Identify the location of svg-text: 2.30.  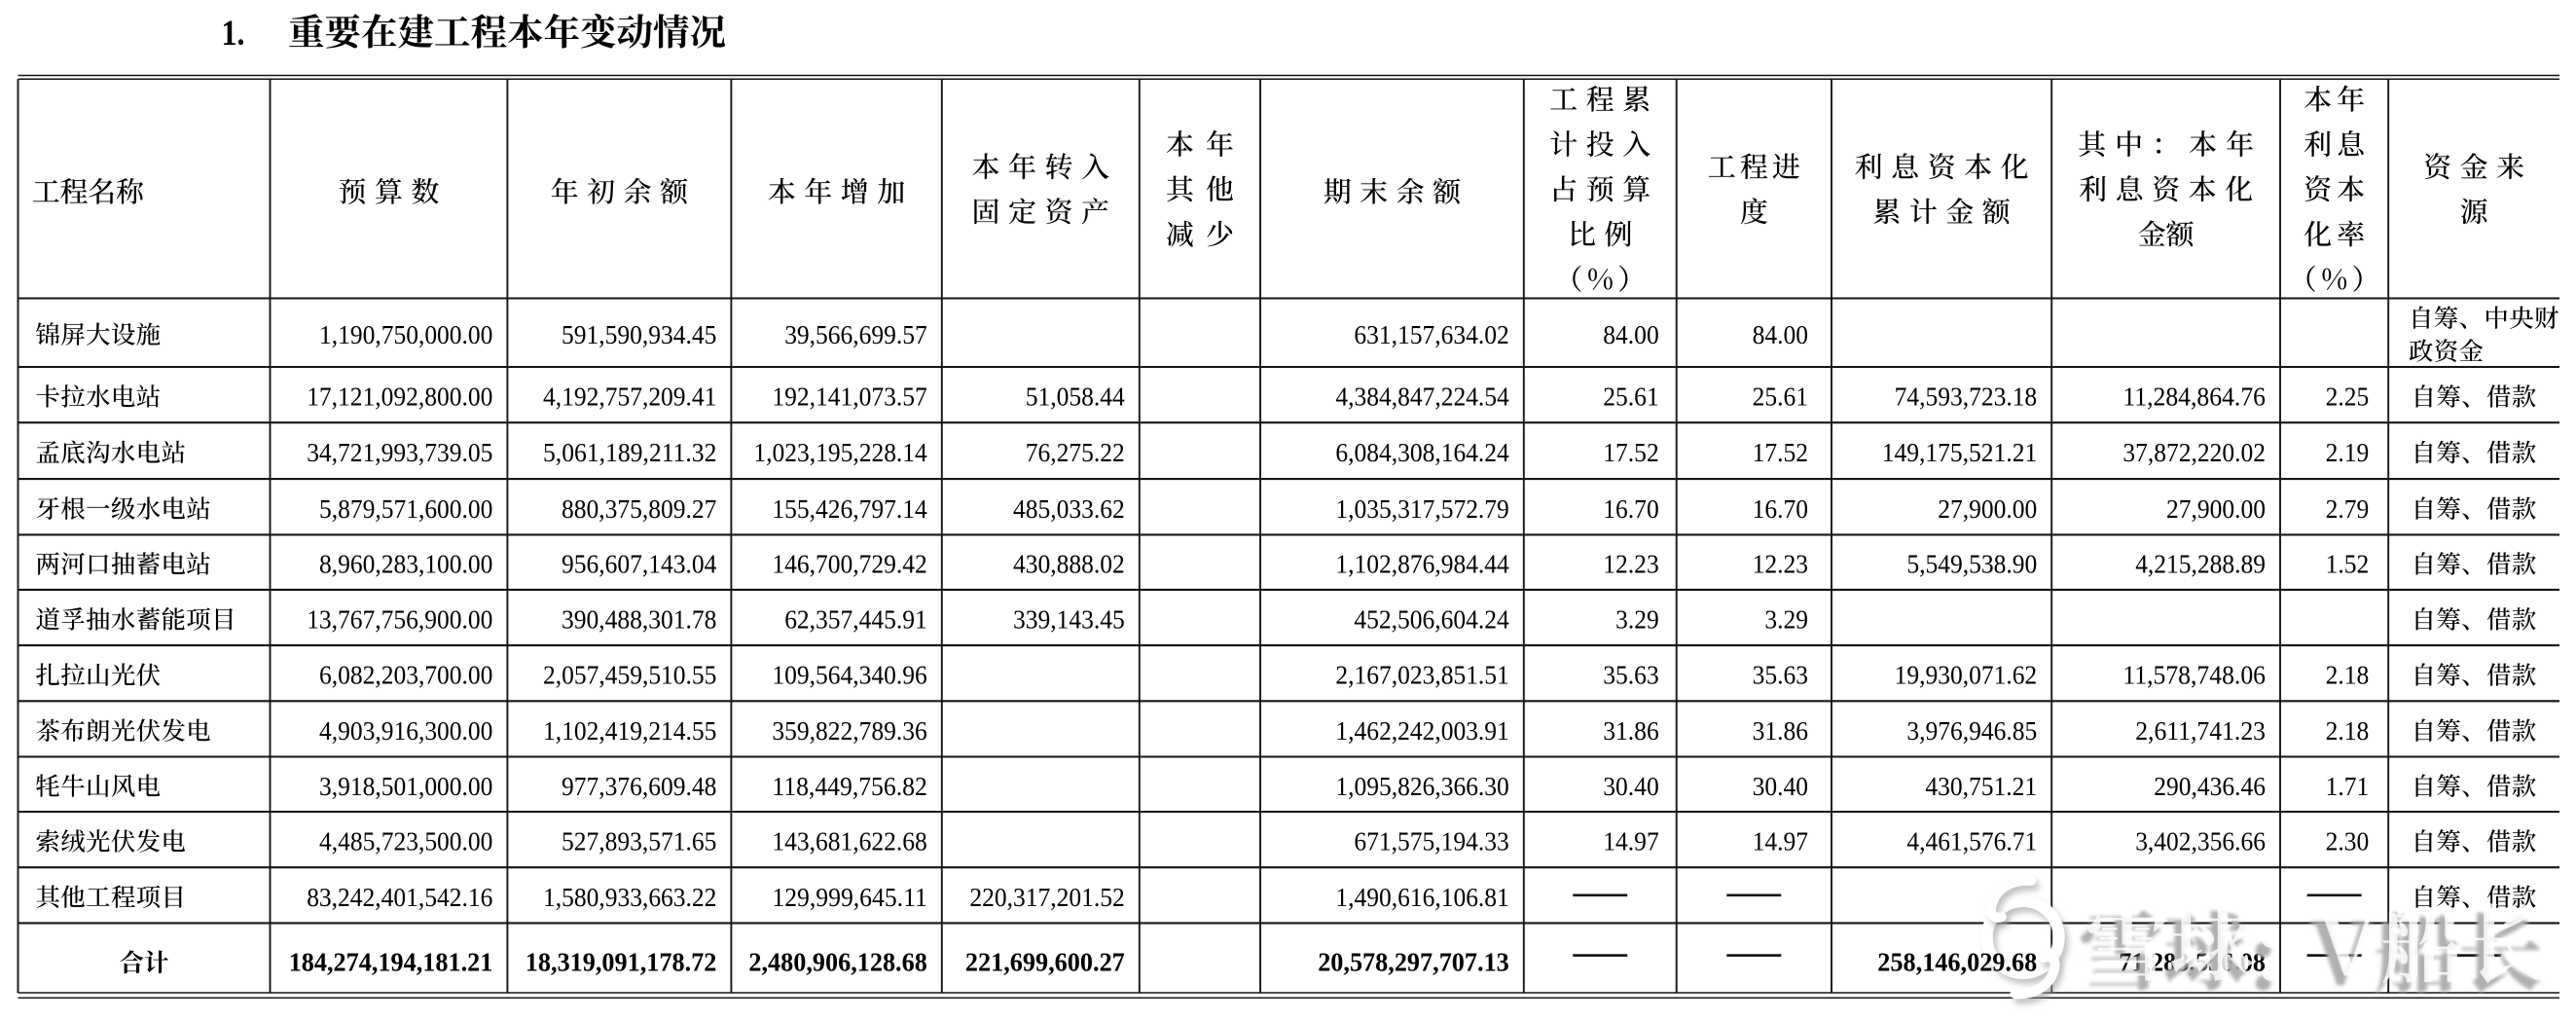
(2348, 842).